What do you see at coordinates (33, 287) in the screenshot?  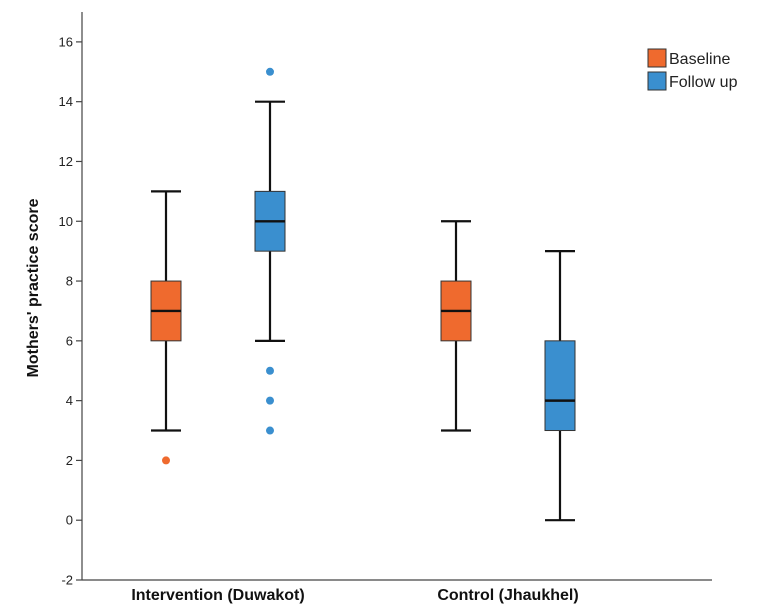 I see `y-axis-label: Mothers' practice score` at bounding box center [33, 287].